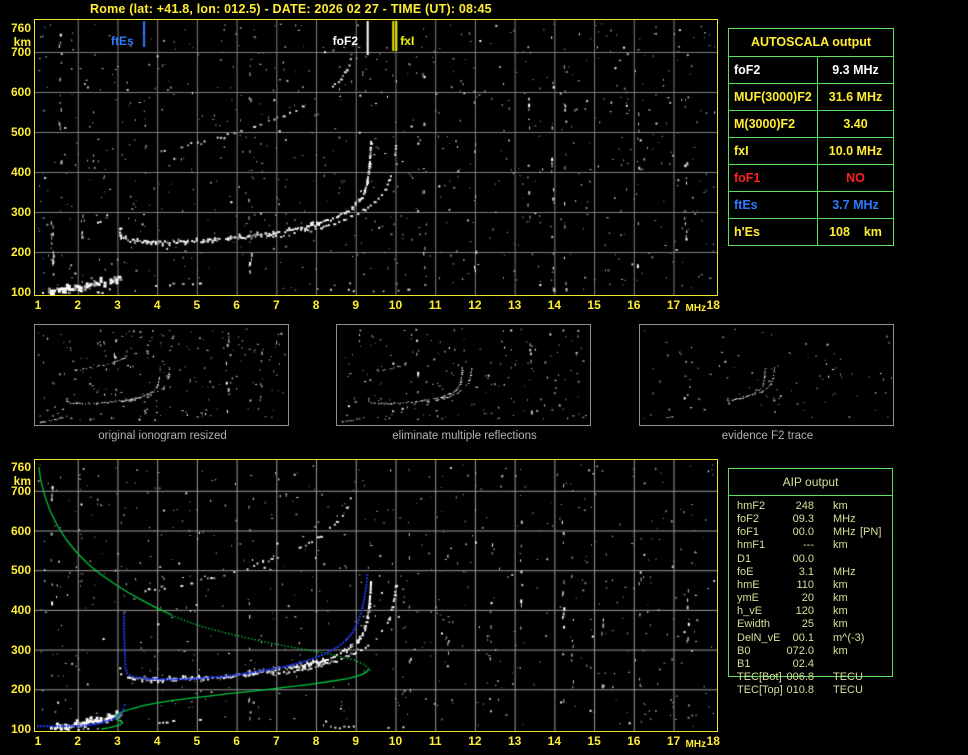  Describe the element at coordinates (20, 609) in the screenshot. I see `y-tick-label: 400` at that location.